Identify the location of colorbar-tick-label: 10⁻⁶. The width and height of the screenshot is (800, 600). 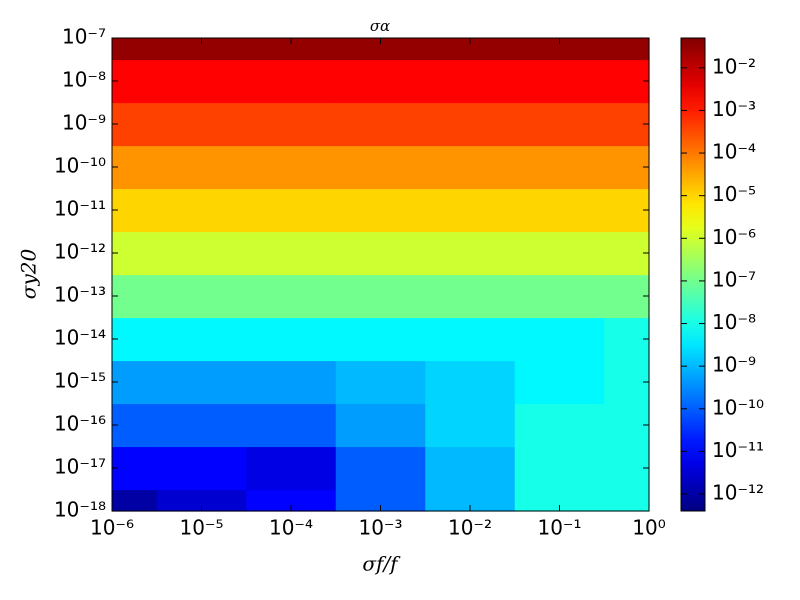
(734, 237).